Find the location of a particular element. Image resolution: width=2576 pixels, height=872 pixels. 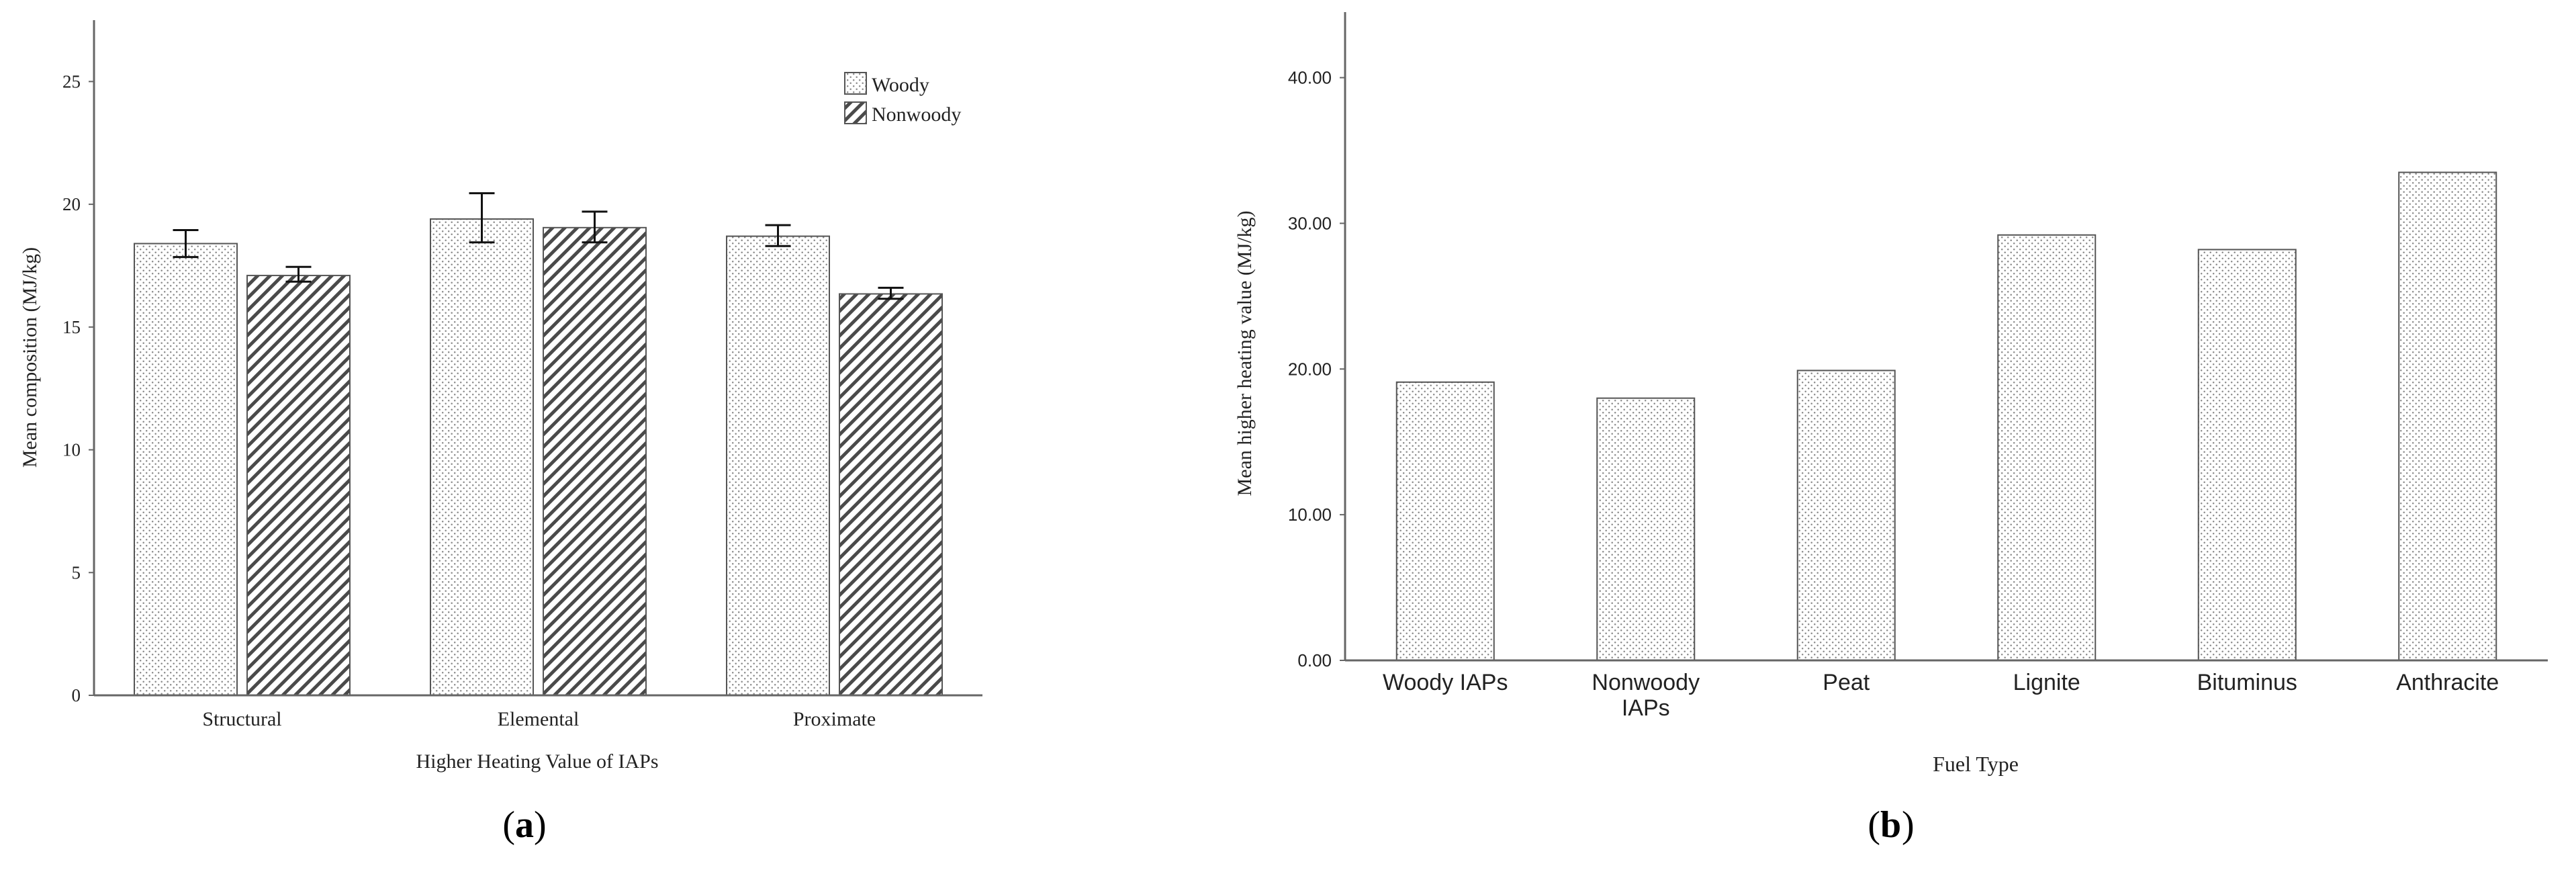

bar-peat is located at coordinates (1846, 515).